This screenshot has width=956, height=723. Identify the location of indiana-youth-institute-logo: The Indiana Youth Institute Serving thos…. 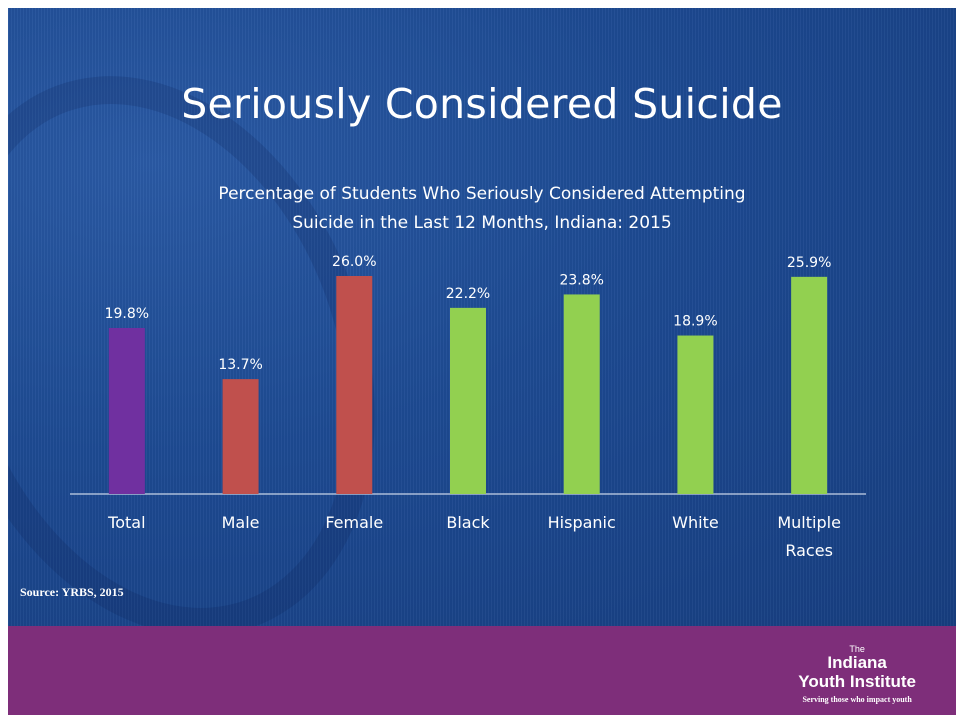
(857, 674).